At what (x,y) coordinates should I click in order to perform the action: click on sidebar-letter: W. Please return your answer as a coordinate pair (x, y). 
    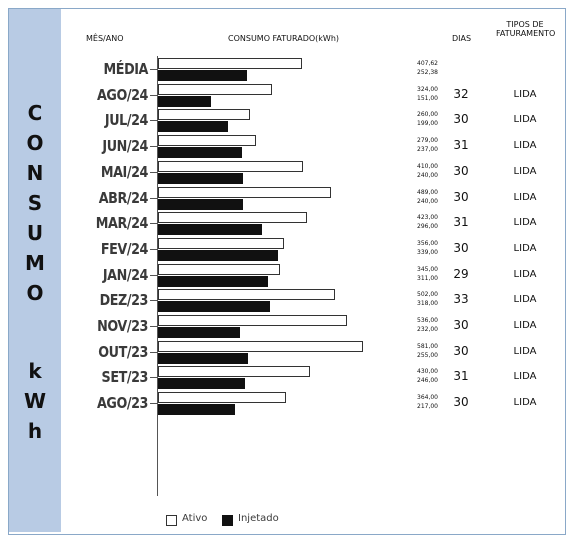
    Looking at the image, I should click on (35, 401).